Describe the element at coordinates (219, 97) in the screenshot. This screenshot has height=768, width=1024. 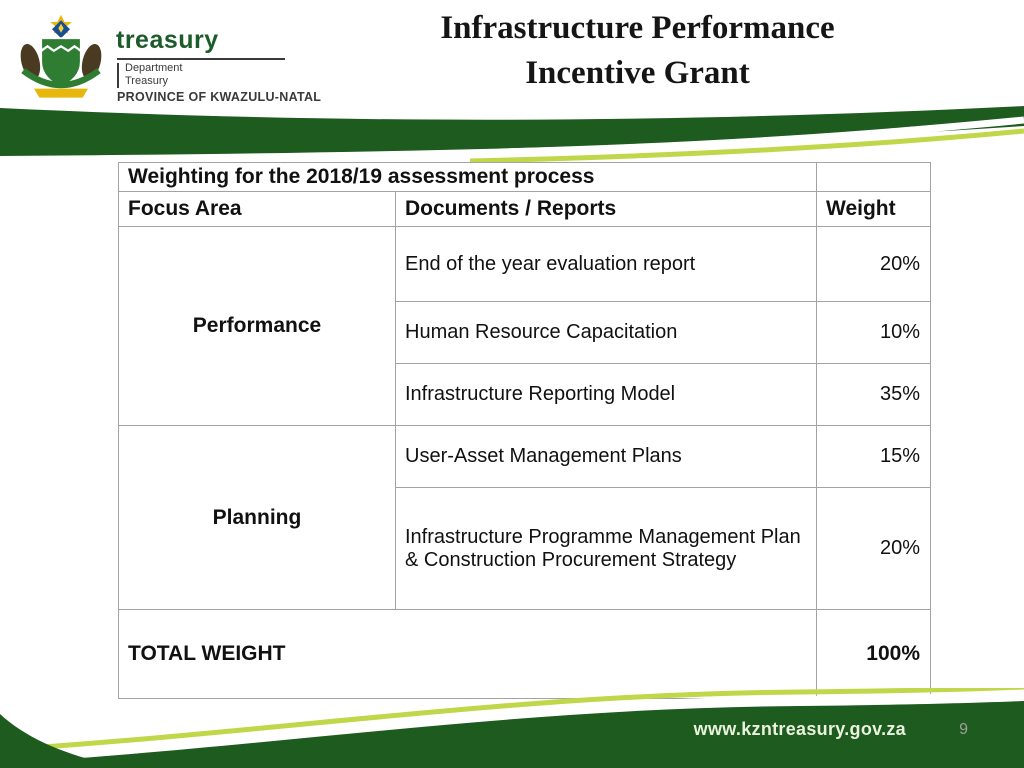
I see `logo-province: PROVINCE OF KWAZULU-NATAL` at that location.